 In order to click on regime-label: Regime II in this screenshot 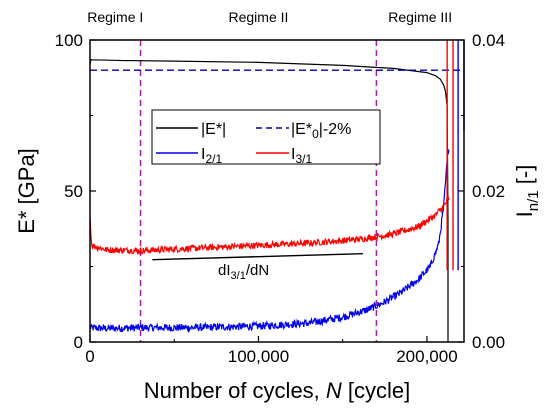, I will do `click(259, 17)`.